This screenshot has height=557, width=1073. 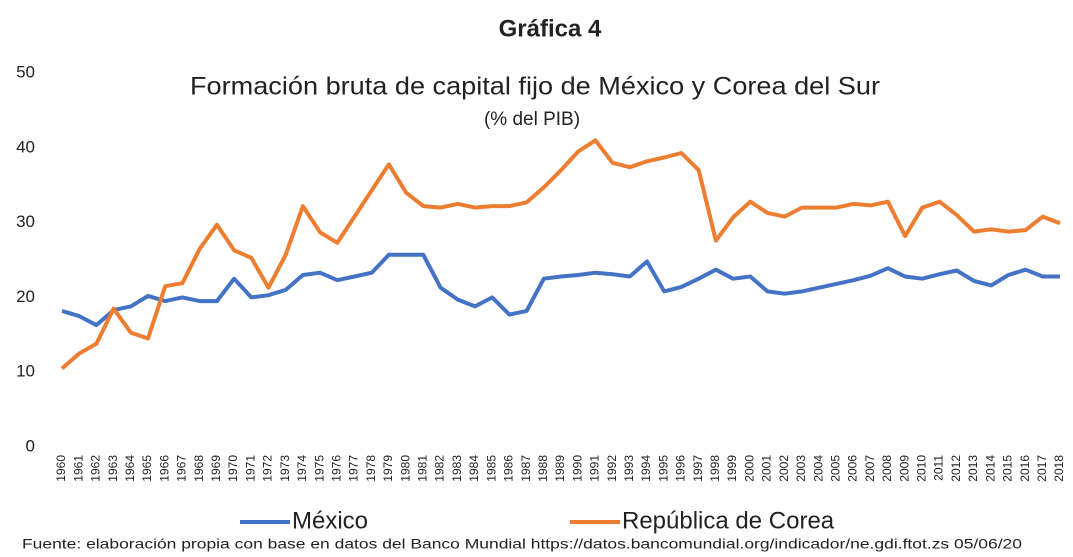 I want to click on x-tick-label: 1967, so click(x=182, y=468).